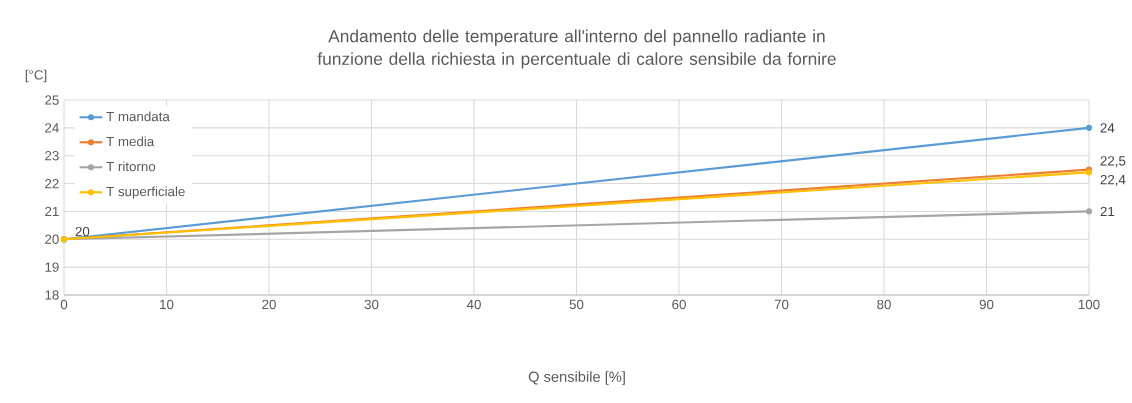 Image resolution: width=1132 pixels, height=403 pixels. What do you see at coordinates (36, 76) in the screenshot?
I see `y-axis-title: [°C]` at bounding box center [36, 76].